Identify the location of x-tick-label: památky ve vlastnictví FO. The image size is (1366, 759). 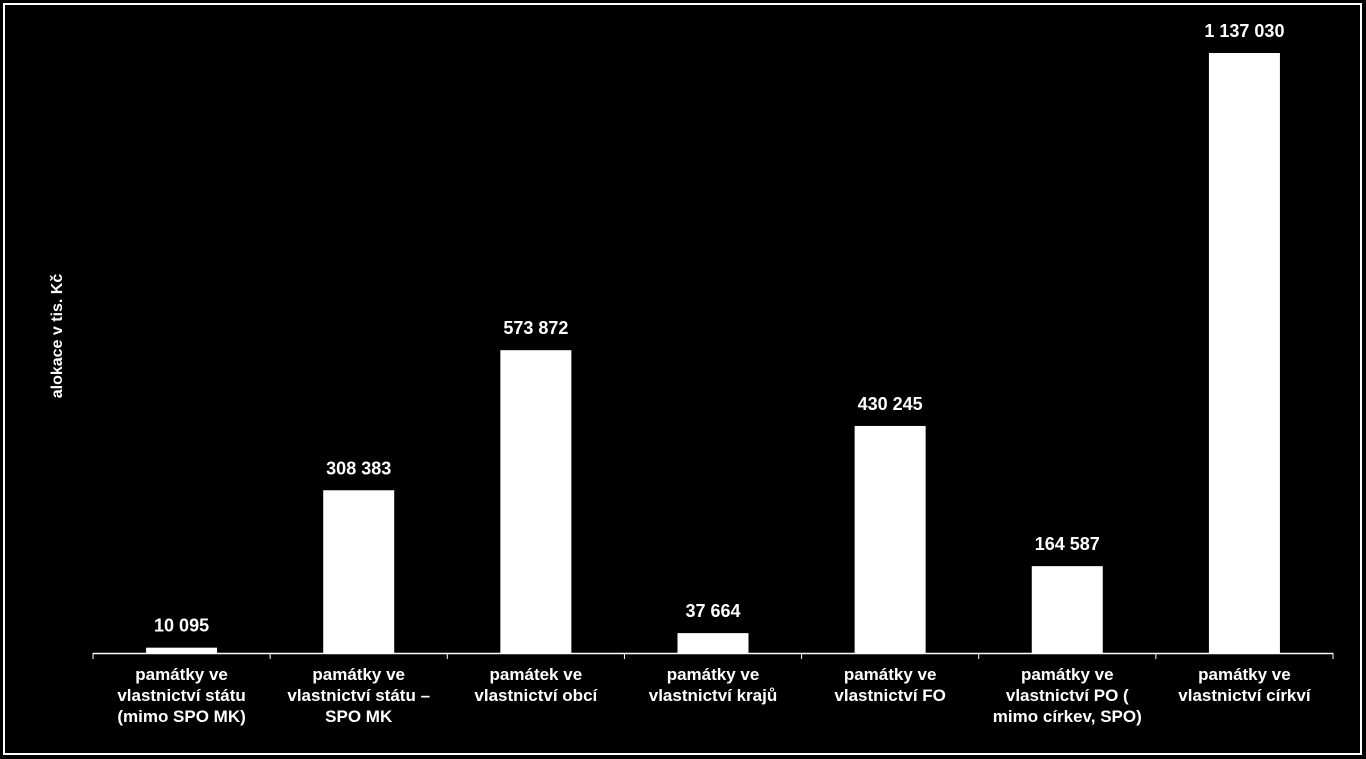
(890, 685).